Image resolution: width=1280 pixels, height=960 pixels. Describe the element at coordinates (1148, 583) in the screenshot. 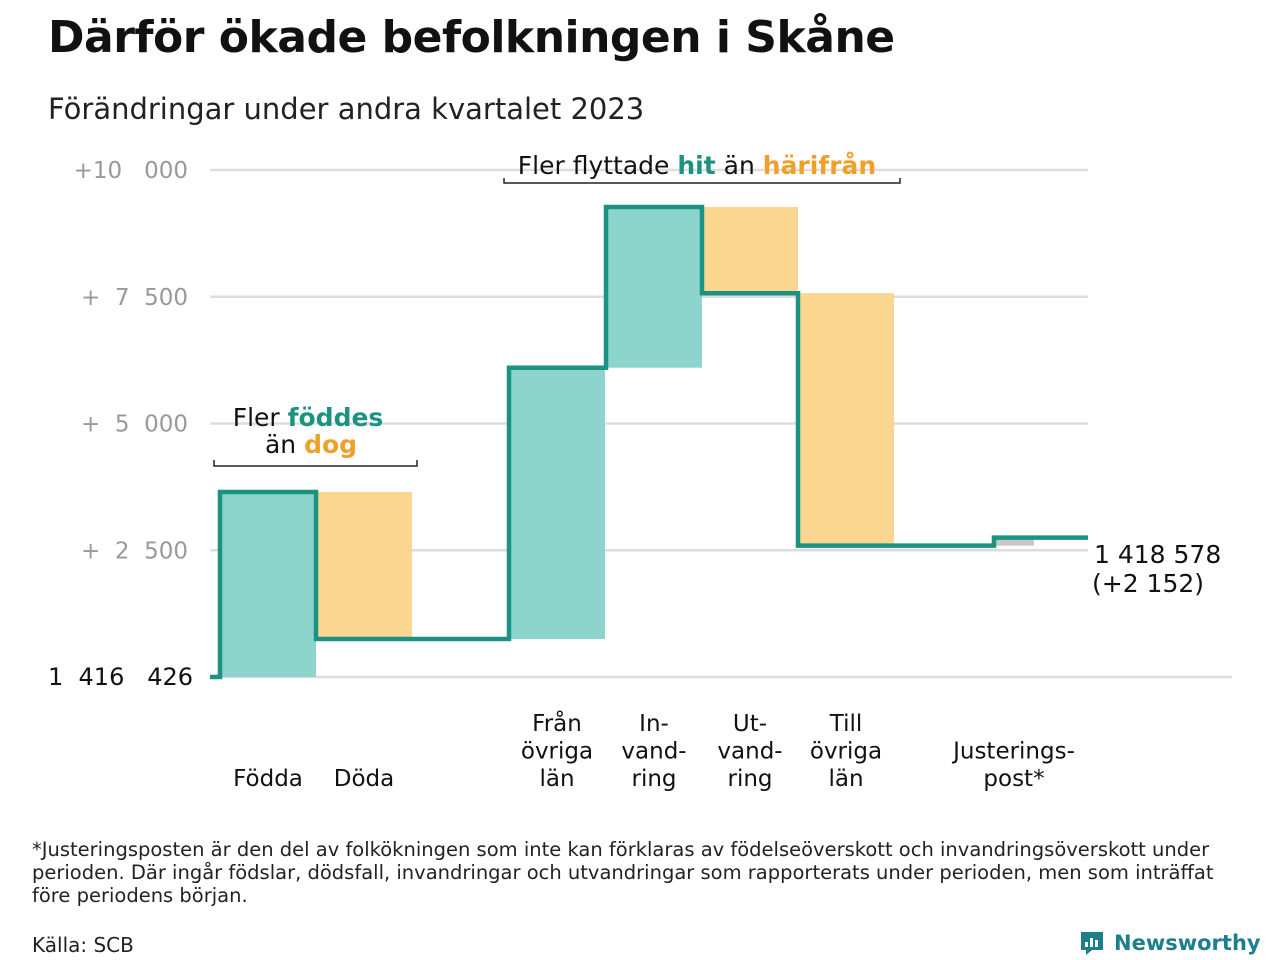

I see `final-change-label: (+2 152)` at that location.